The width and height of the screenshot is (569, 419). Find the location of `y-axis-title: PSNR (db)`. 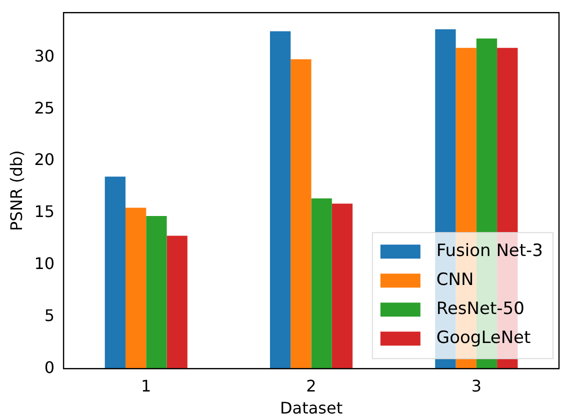

y-axis-title: PSNR (db) is located at coordinates (16, 190).